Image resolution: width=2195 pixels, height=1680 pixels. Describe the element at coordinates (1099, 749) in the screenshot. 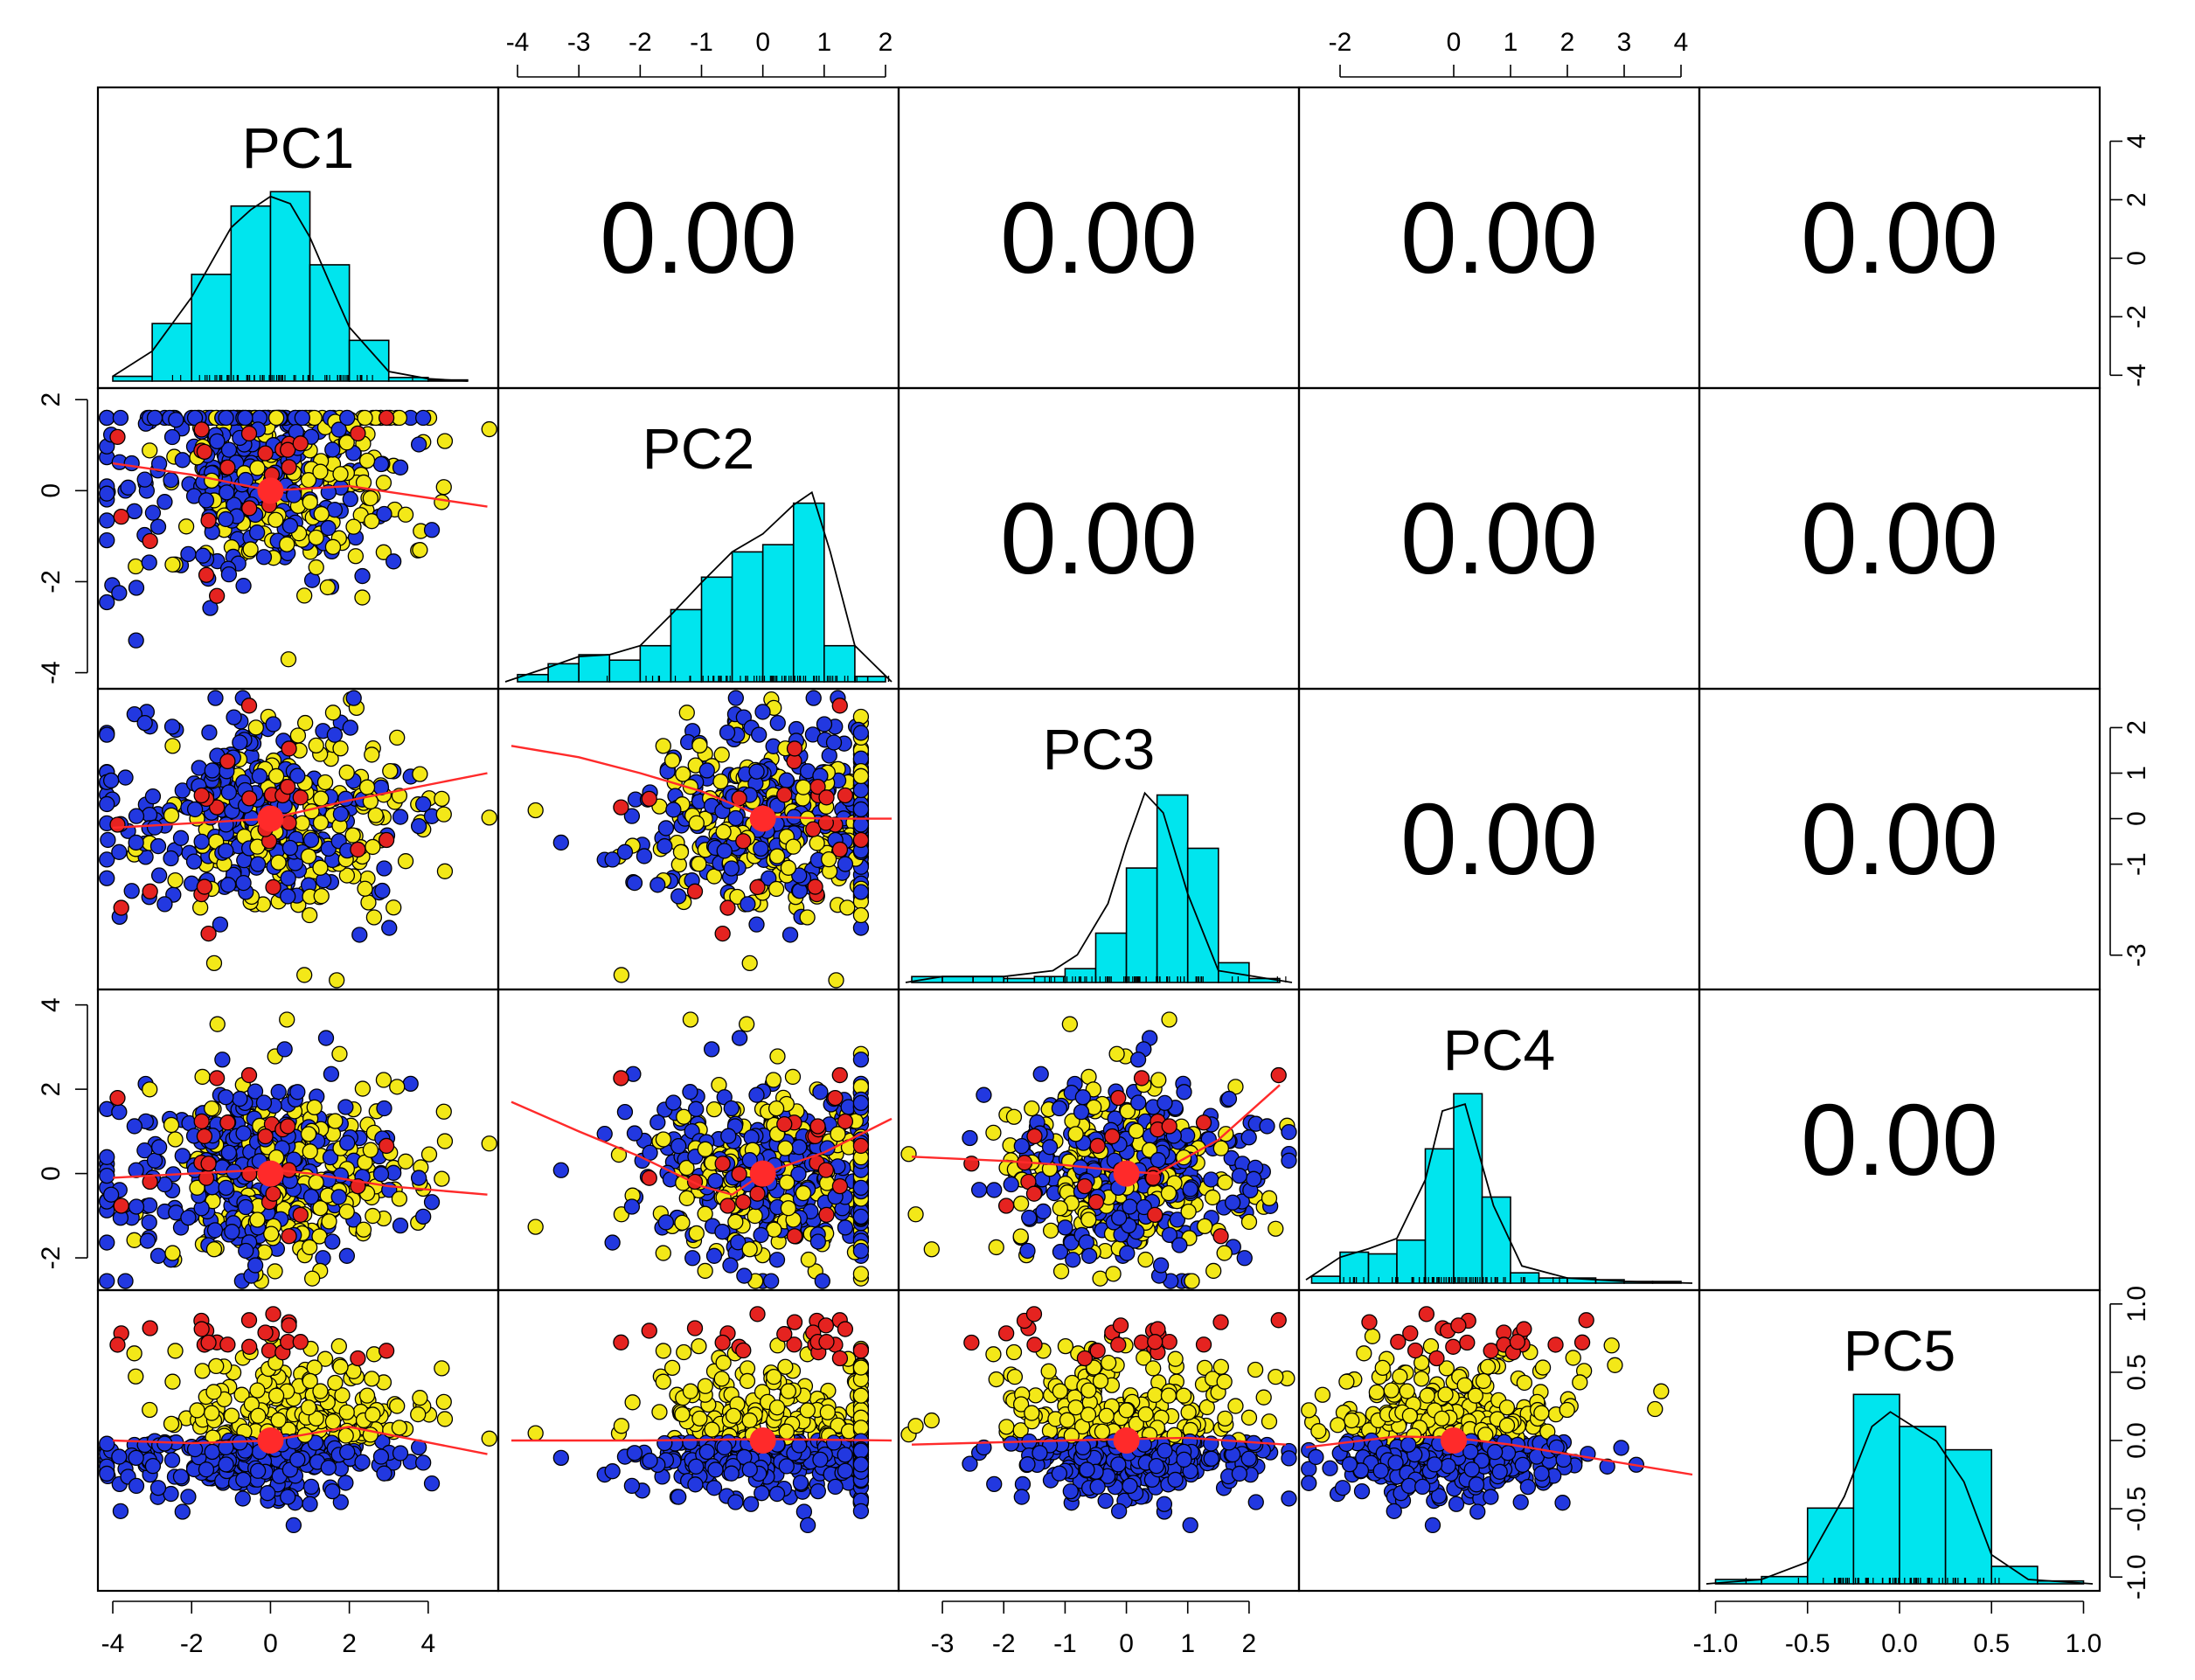

I see `variable-label-PC3: PC3` at that location.